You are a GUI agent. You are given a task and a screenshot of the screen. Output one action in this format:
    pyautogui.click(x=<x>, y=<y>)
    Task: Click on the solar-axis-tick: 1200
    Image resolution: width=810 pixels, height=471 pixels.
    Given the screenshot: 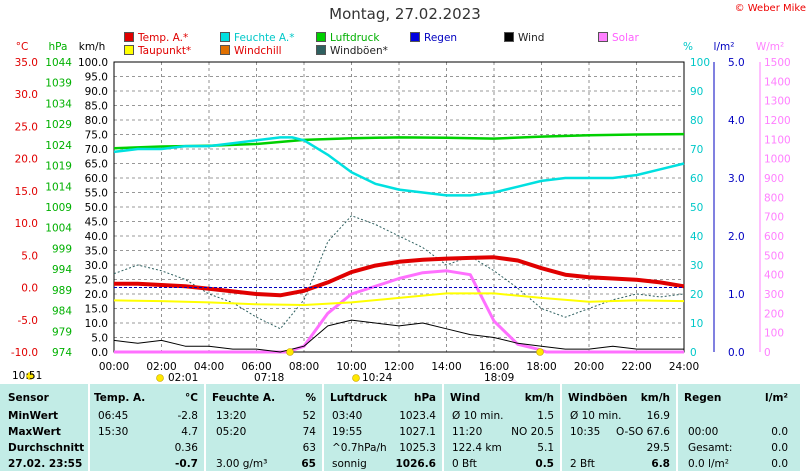 What is the action you would take?
    pyautogui.click(x=777, y=121)
    